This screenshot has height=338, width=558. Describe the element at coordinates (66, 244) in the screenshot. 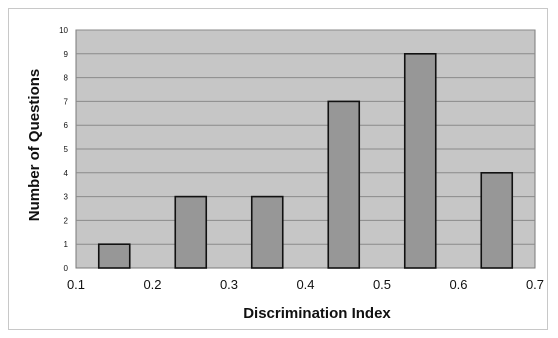

I see `y-tick-label: 1` at that location.